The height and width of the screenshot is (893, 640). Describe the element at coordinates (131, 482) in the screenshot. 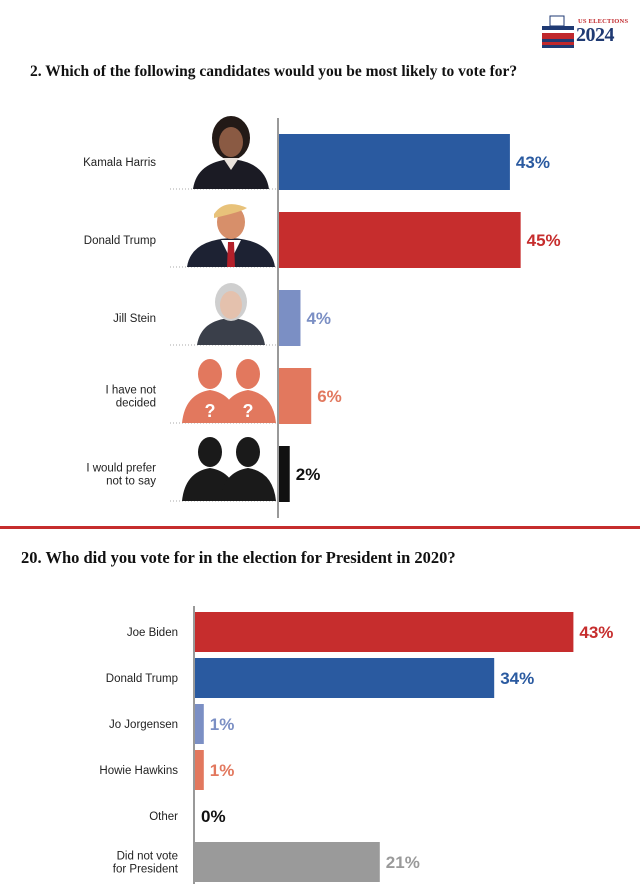

I see `category-label-i-would-prefer-not-to-say: not to say` at that location.